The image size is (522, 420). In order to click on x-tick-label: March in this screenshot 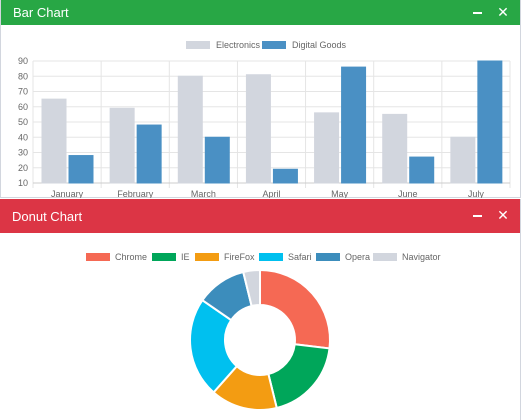, I will do `click(203, 193)`.